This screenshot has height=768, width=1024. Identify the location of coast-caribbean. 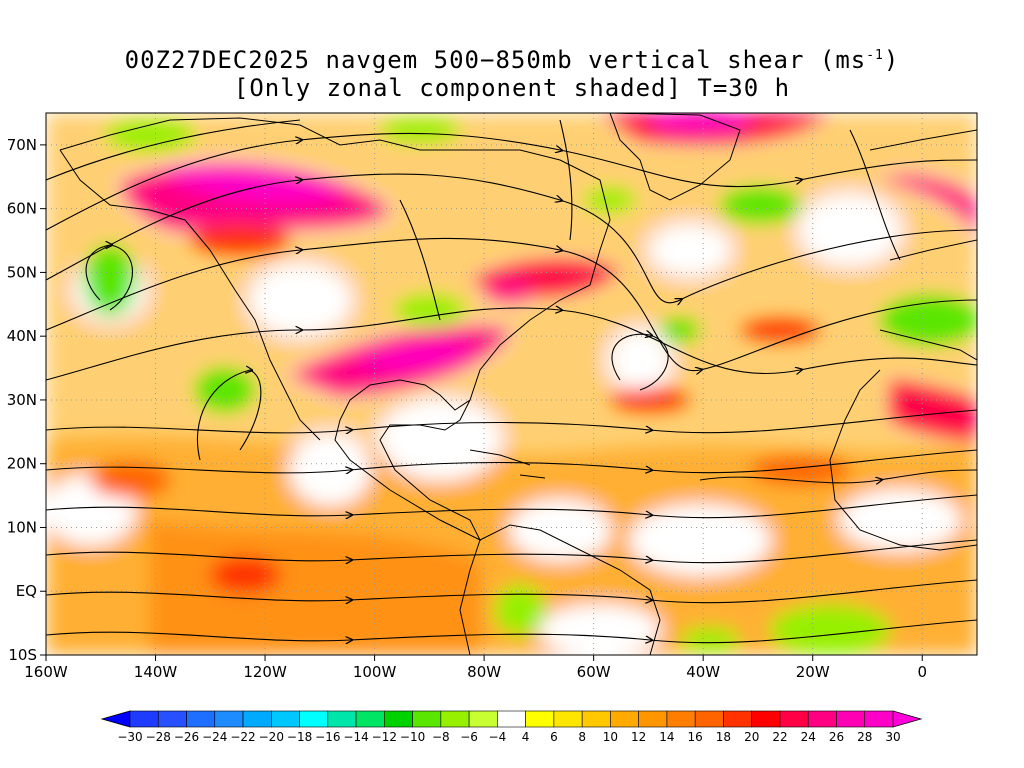
(507, 464).